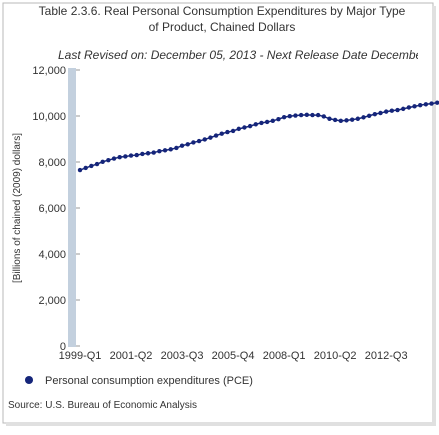  What do you see at coordinates (63, 347) in the screenshot?
I see `y-tick-label: 0` at bounding box center [63, 347].